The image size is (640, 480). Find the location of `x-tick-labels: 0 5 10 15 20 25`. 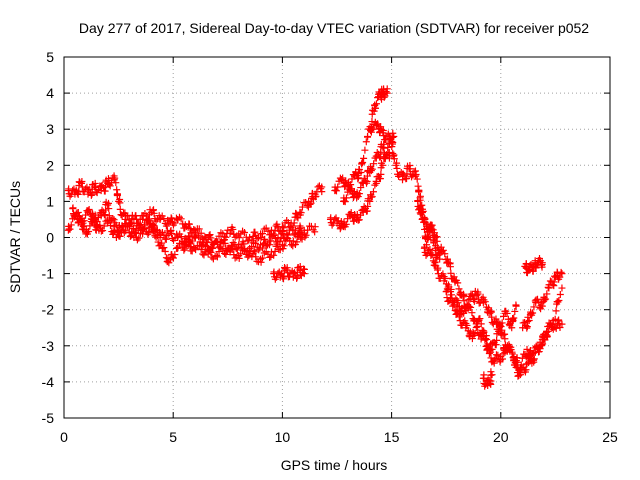

x-tick-labels: 0 5 10 15 20 25 is located at coordinates (339, 437).